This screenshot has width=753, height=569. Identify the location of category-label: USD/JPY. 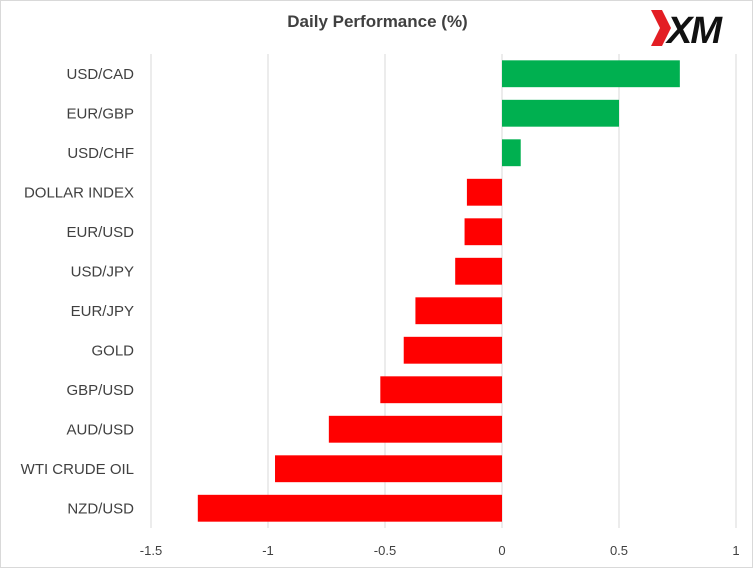
(102, 271).